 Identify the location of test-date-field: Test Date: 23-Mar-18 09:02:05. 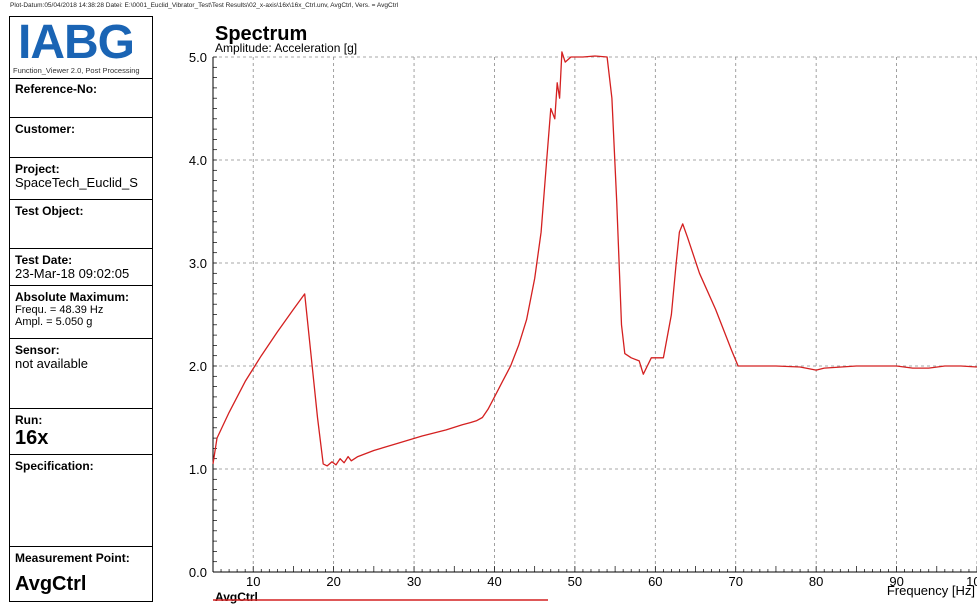
(81, 267).